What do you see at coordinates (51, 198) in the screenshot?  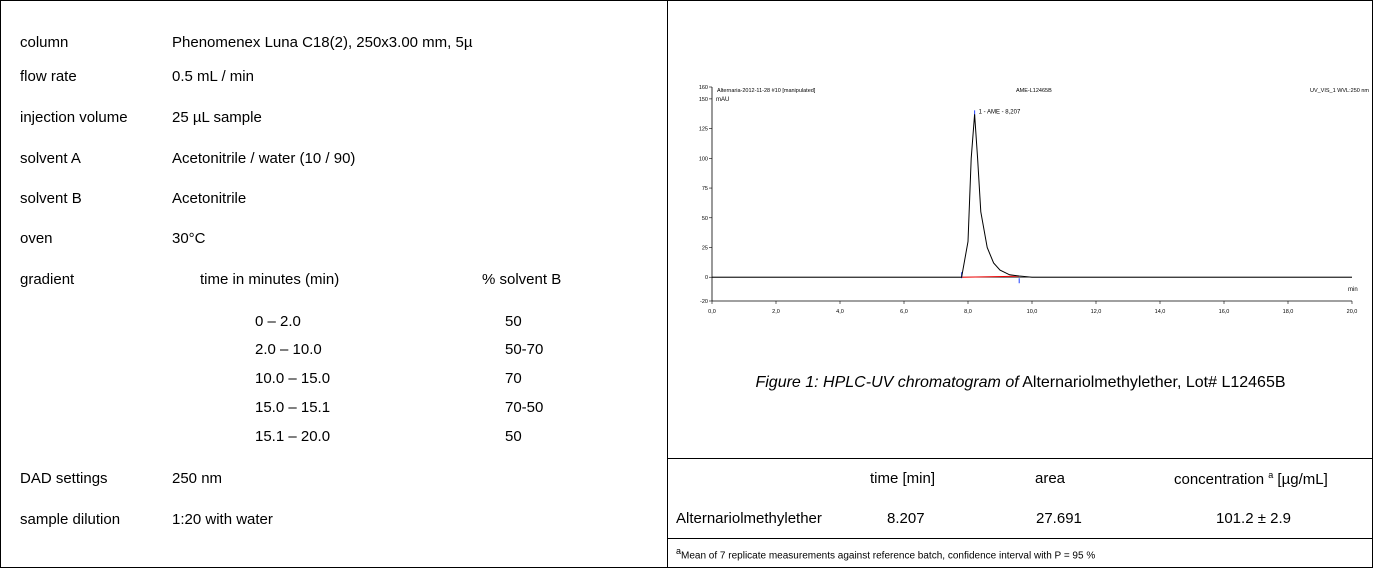 I see `param-label: solvent B` at bounding box center [51, 198].